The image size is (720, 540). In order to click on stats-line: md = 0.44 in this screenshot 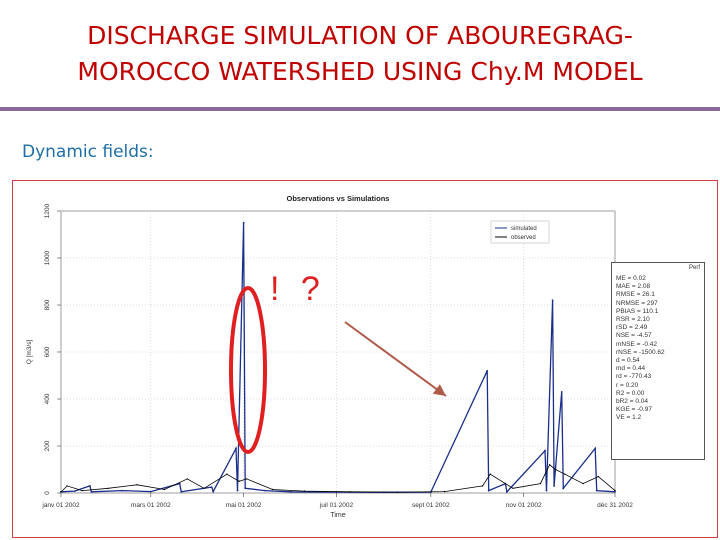, I will do `click(631, 369)`.